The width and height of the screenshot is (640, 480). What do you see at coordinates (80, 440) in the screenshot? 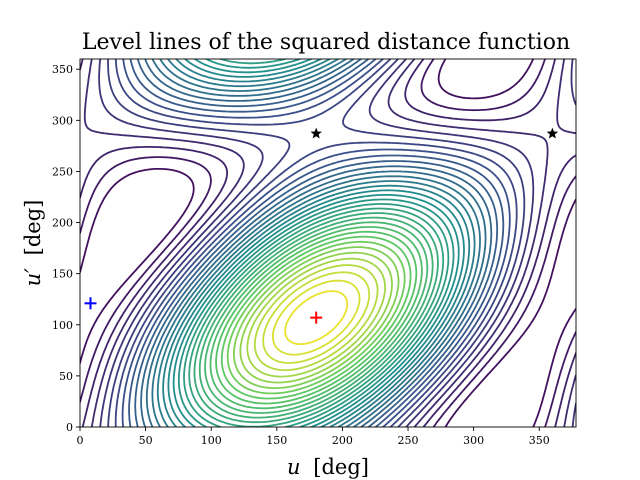
I see `x-tick-label: 0` at bounding box center [80, 440].